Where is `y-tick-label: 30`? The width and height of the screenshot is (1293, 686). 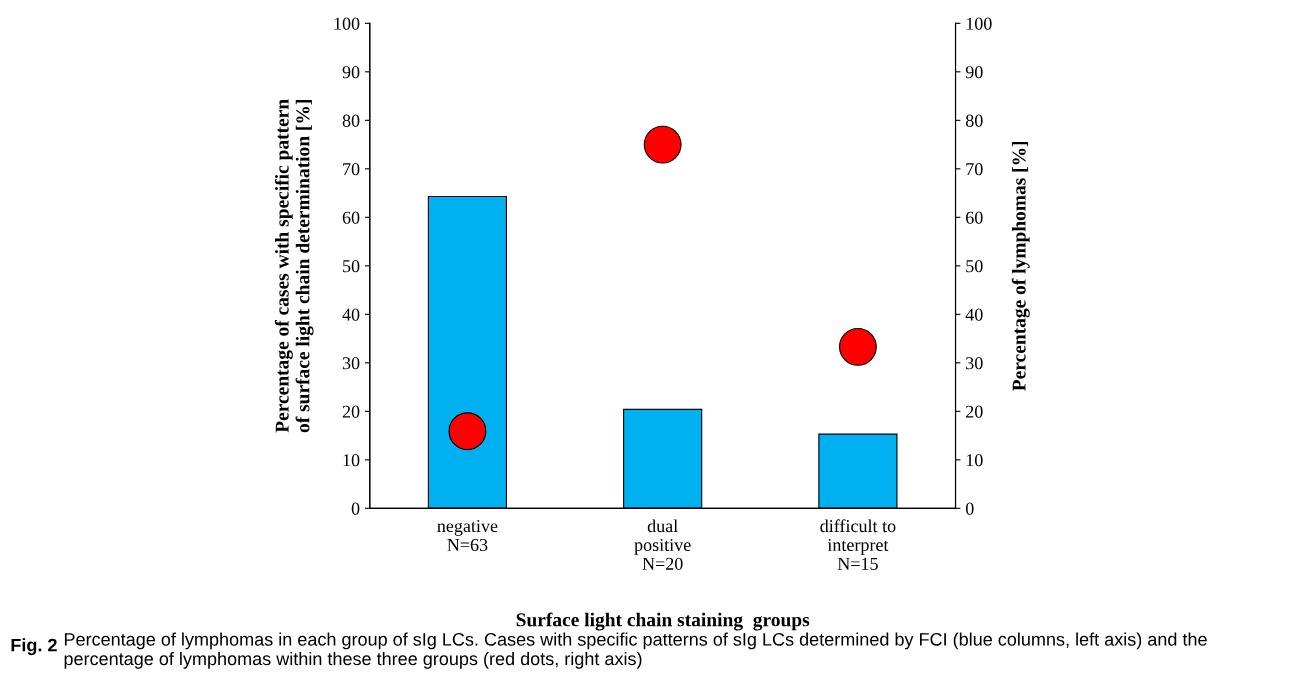
y-tick-label: 30 is located at coordinates (351, 363).